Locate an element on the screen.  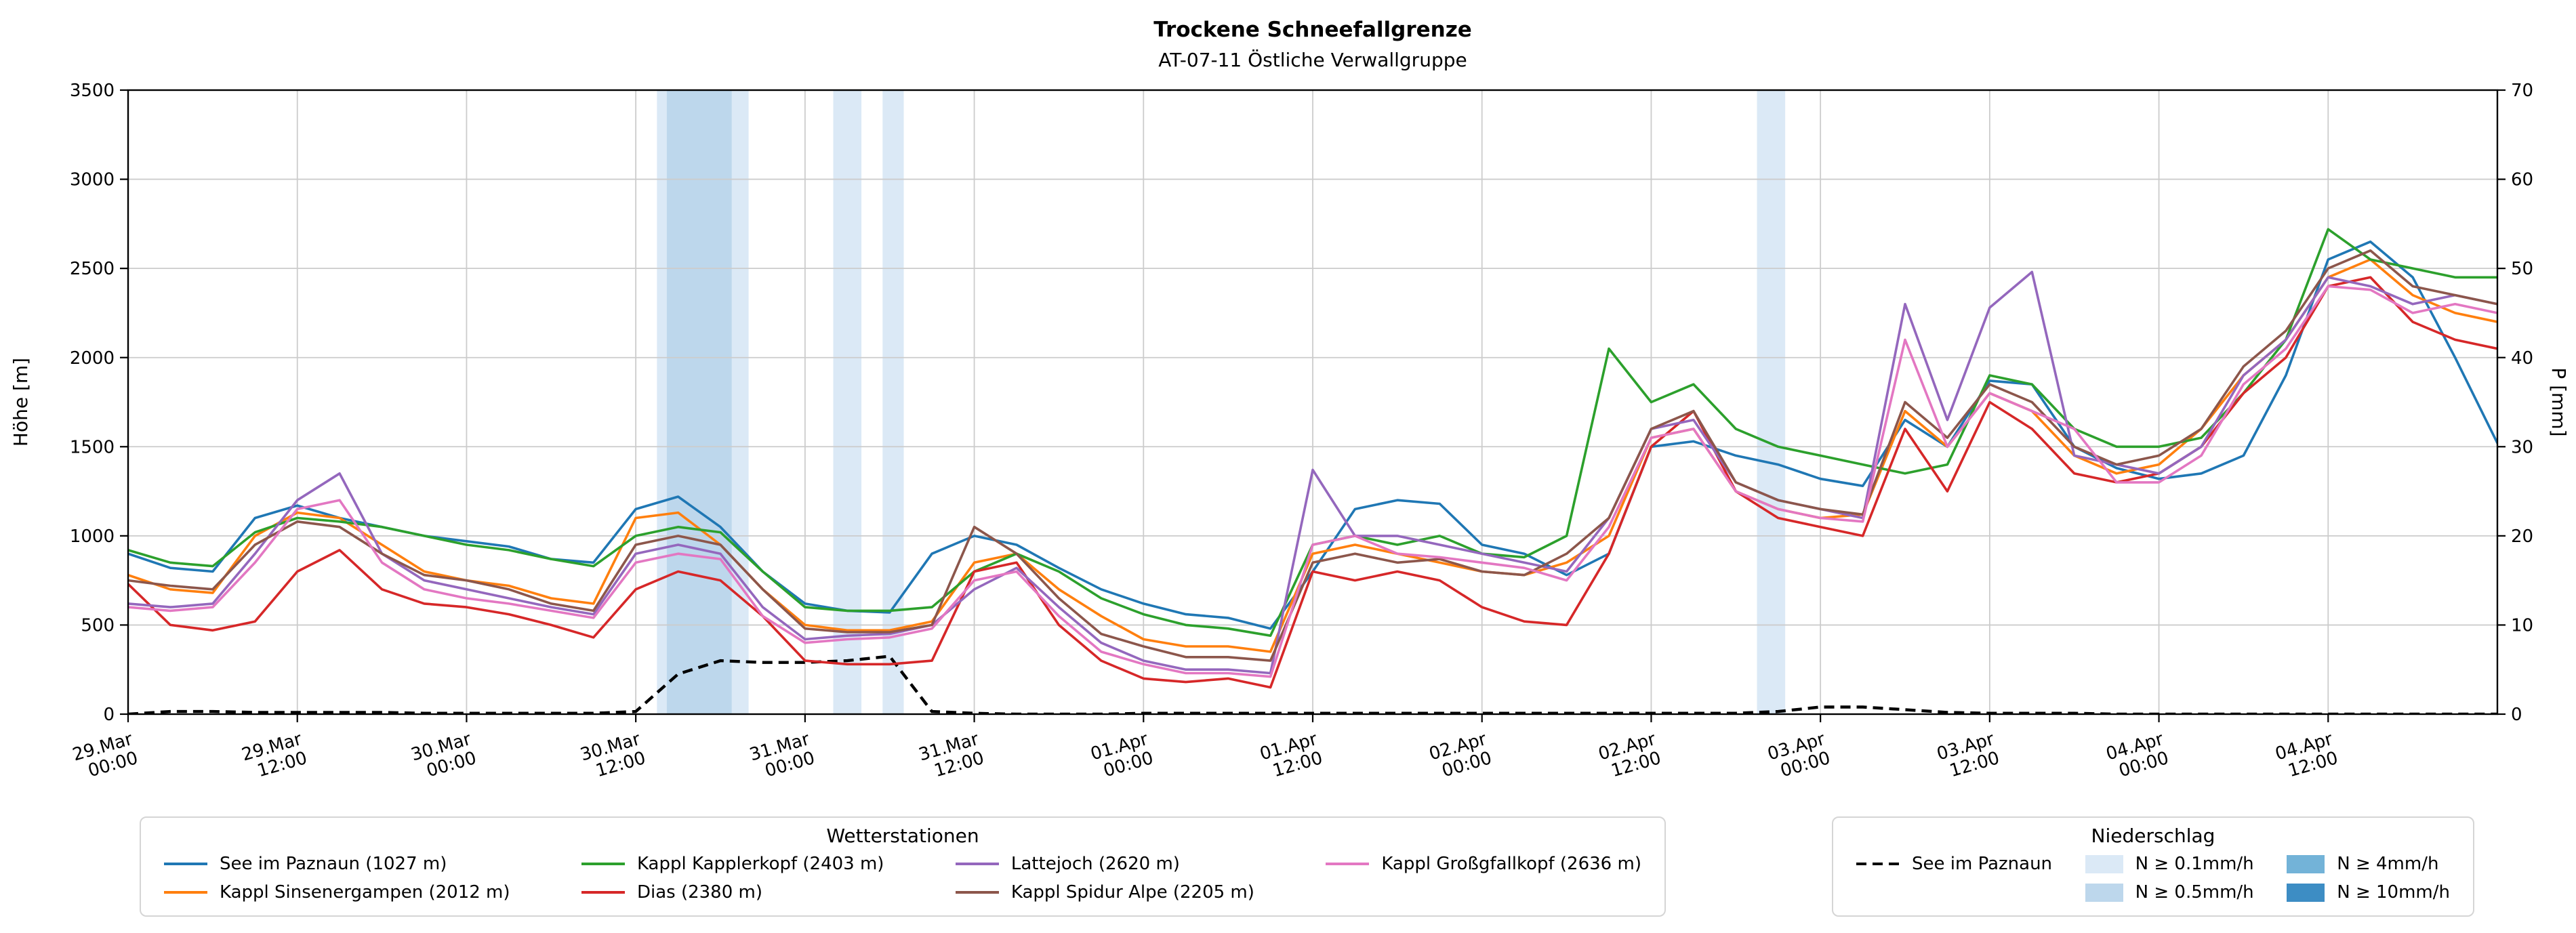
y-tick-label-right: 40 is located at coordinates (2522, 358).